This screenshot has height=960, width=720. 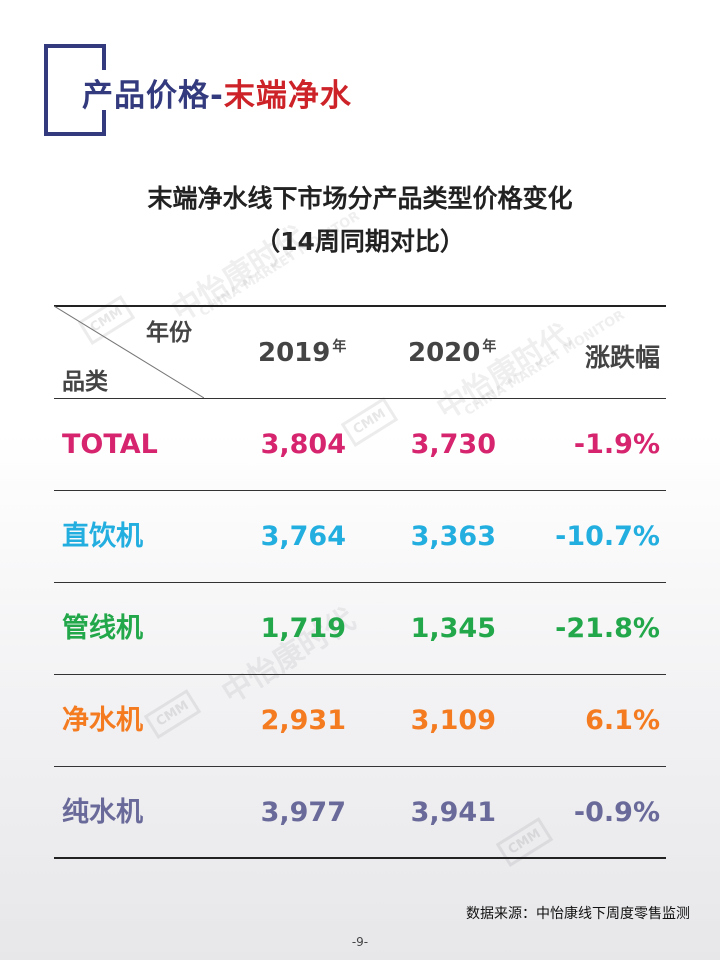 I want to click on page-title-part1: 产品价格-, so click(x=153, y=96).